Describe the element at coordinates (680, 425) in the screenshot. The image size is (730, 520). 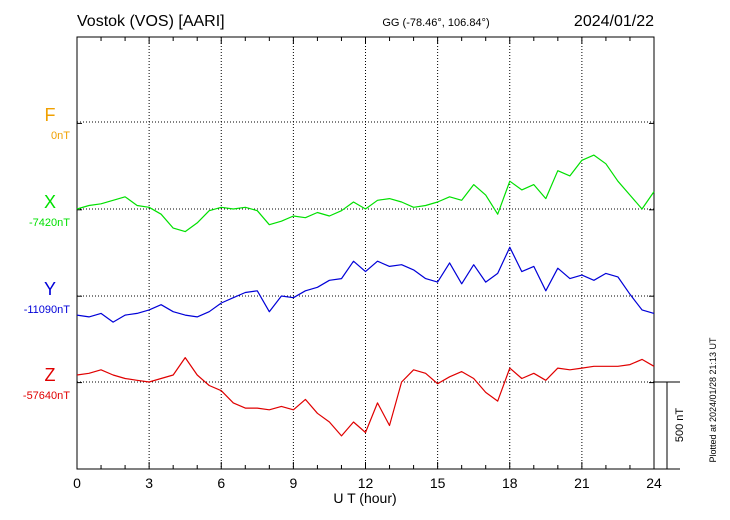
I see `scale-bar-label: 500 nT` at that location.